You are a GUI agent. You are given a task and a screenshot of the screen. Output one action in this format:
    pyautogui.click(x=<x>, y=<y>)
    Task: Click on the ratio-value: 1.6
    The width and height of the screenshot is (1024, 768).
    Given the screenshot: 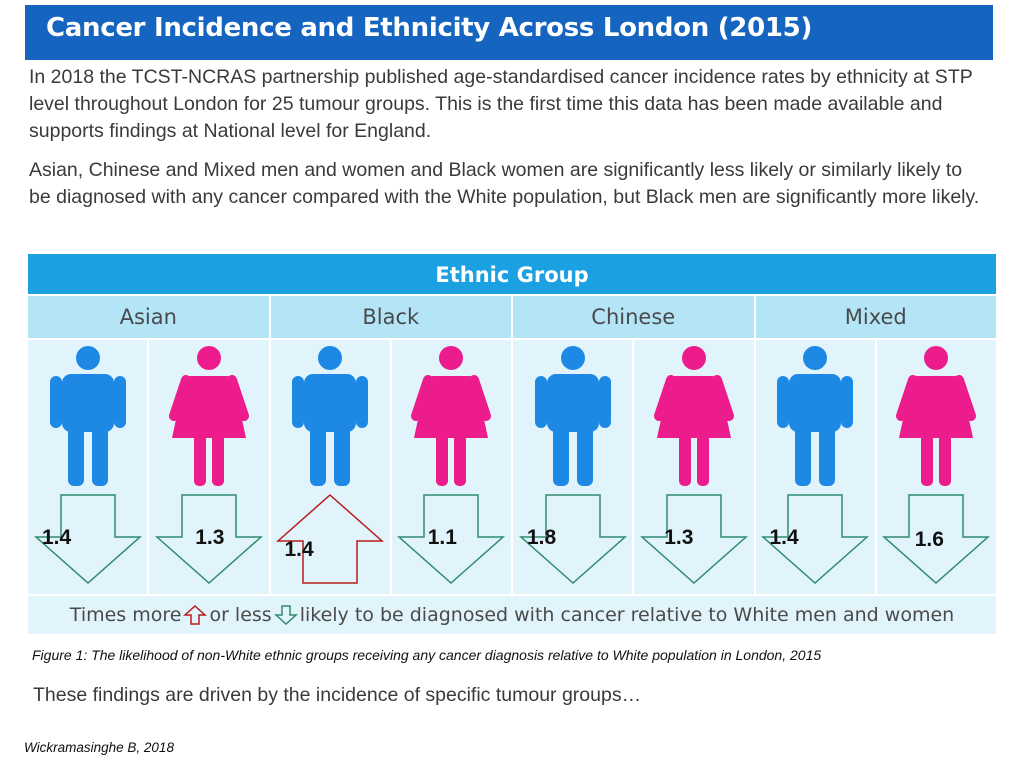 What is the action you would take?
    pyautogui.click(x=929, y=539)
    